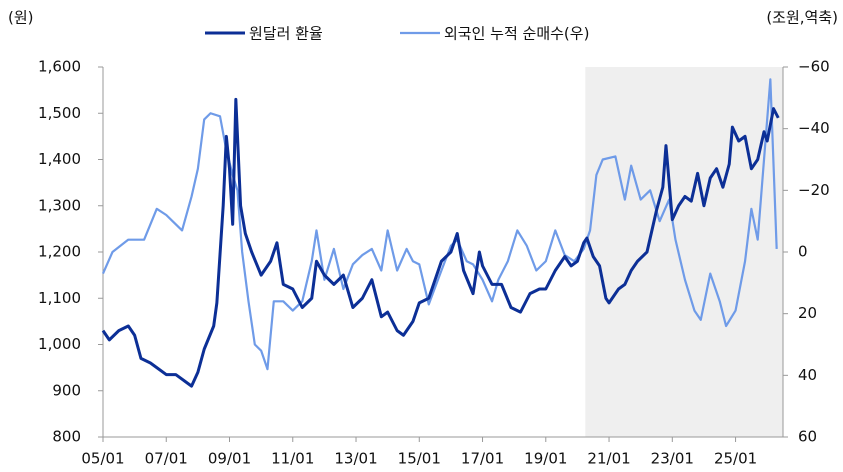 The height and width of the screenshot is (472, 843). Describe the element at coordinates (807, 375) in the screenshot. I see `y2-tick-label: 40` at that location.